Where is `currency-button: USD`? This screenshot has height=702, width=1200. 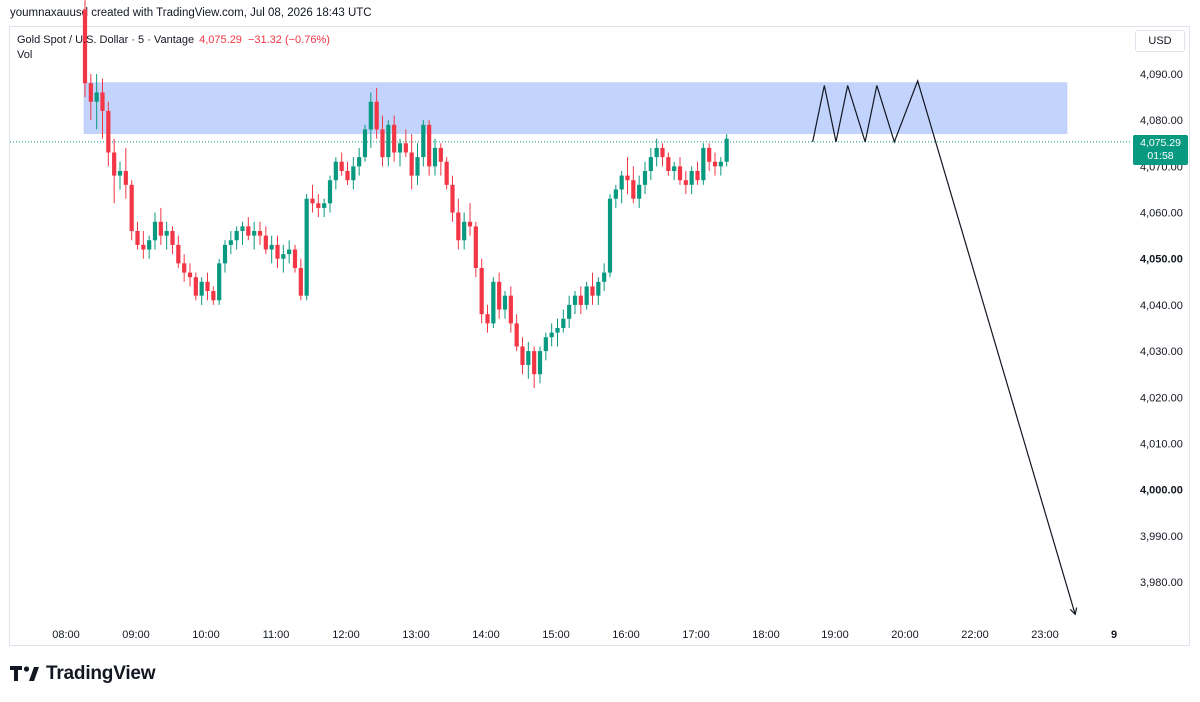 currency-button: USD is located at coordinates (1160, 41).